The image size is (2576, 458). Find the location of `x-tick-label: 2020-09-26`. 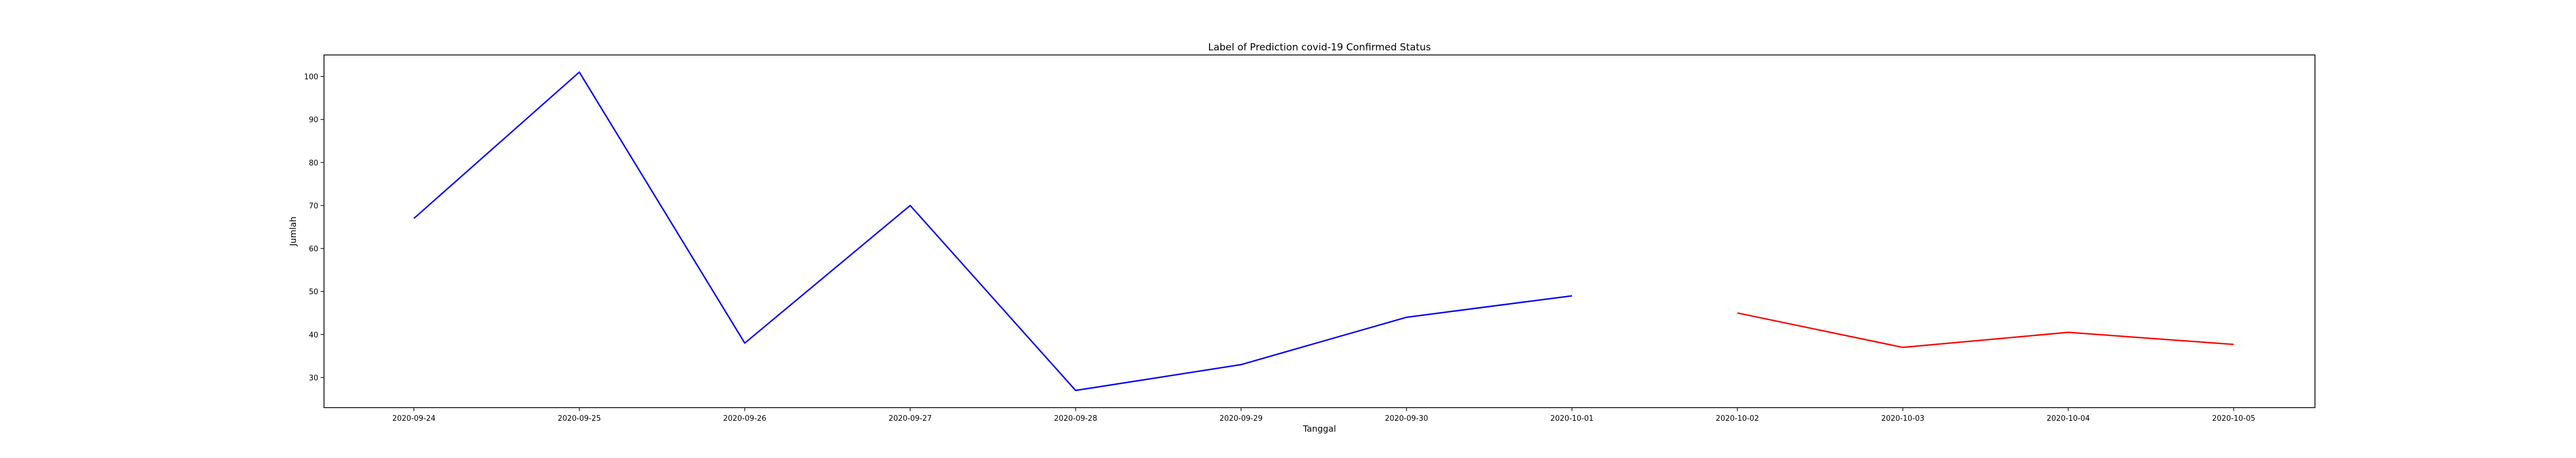

x-tick-label: 2020-09-26 is located at coordinates (745, 418).